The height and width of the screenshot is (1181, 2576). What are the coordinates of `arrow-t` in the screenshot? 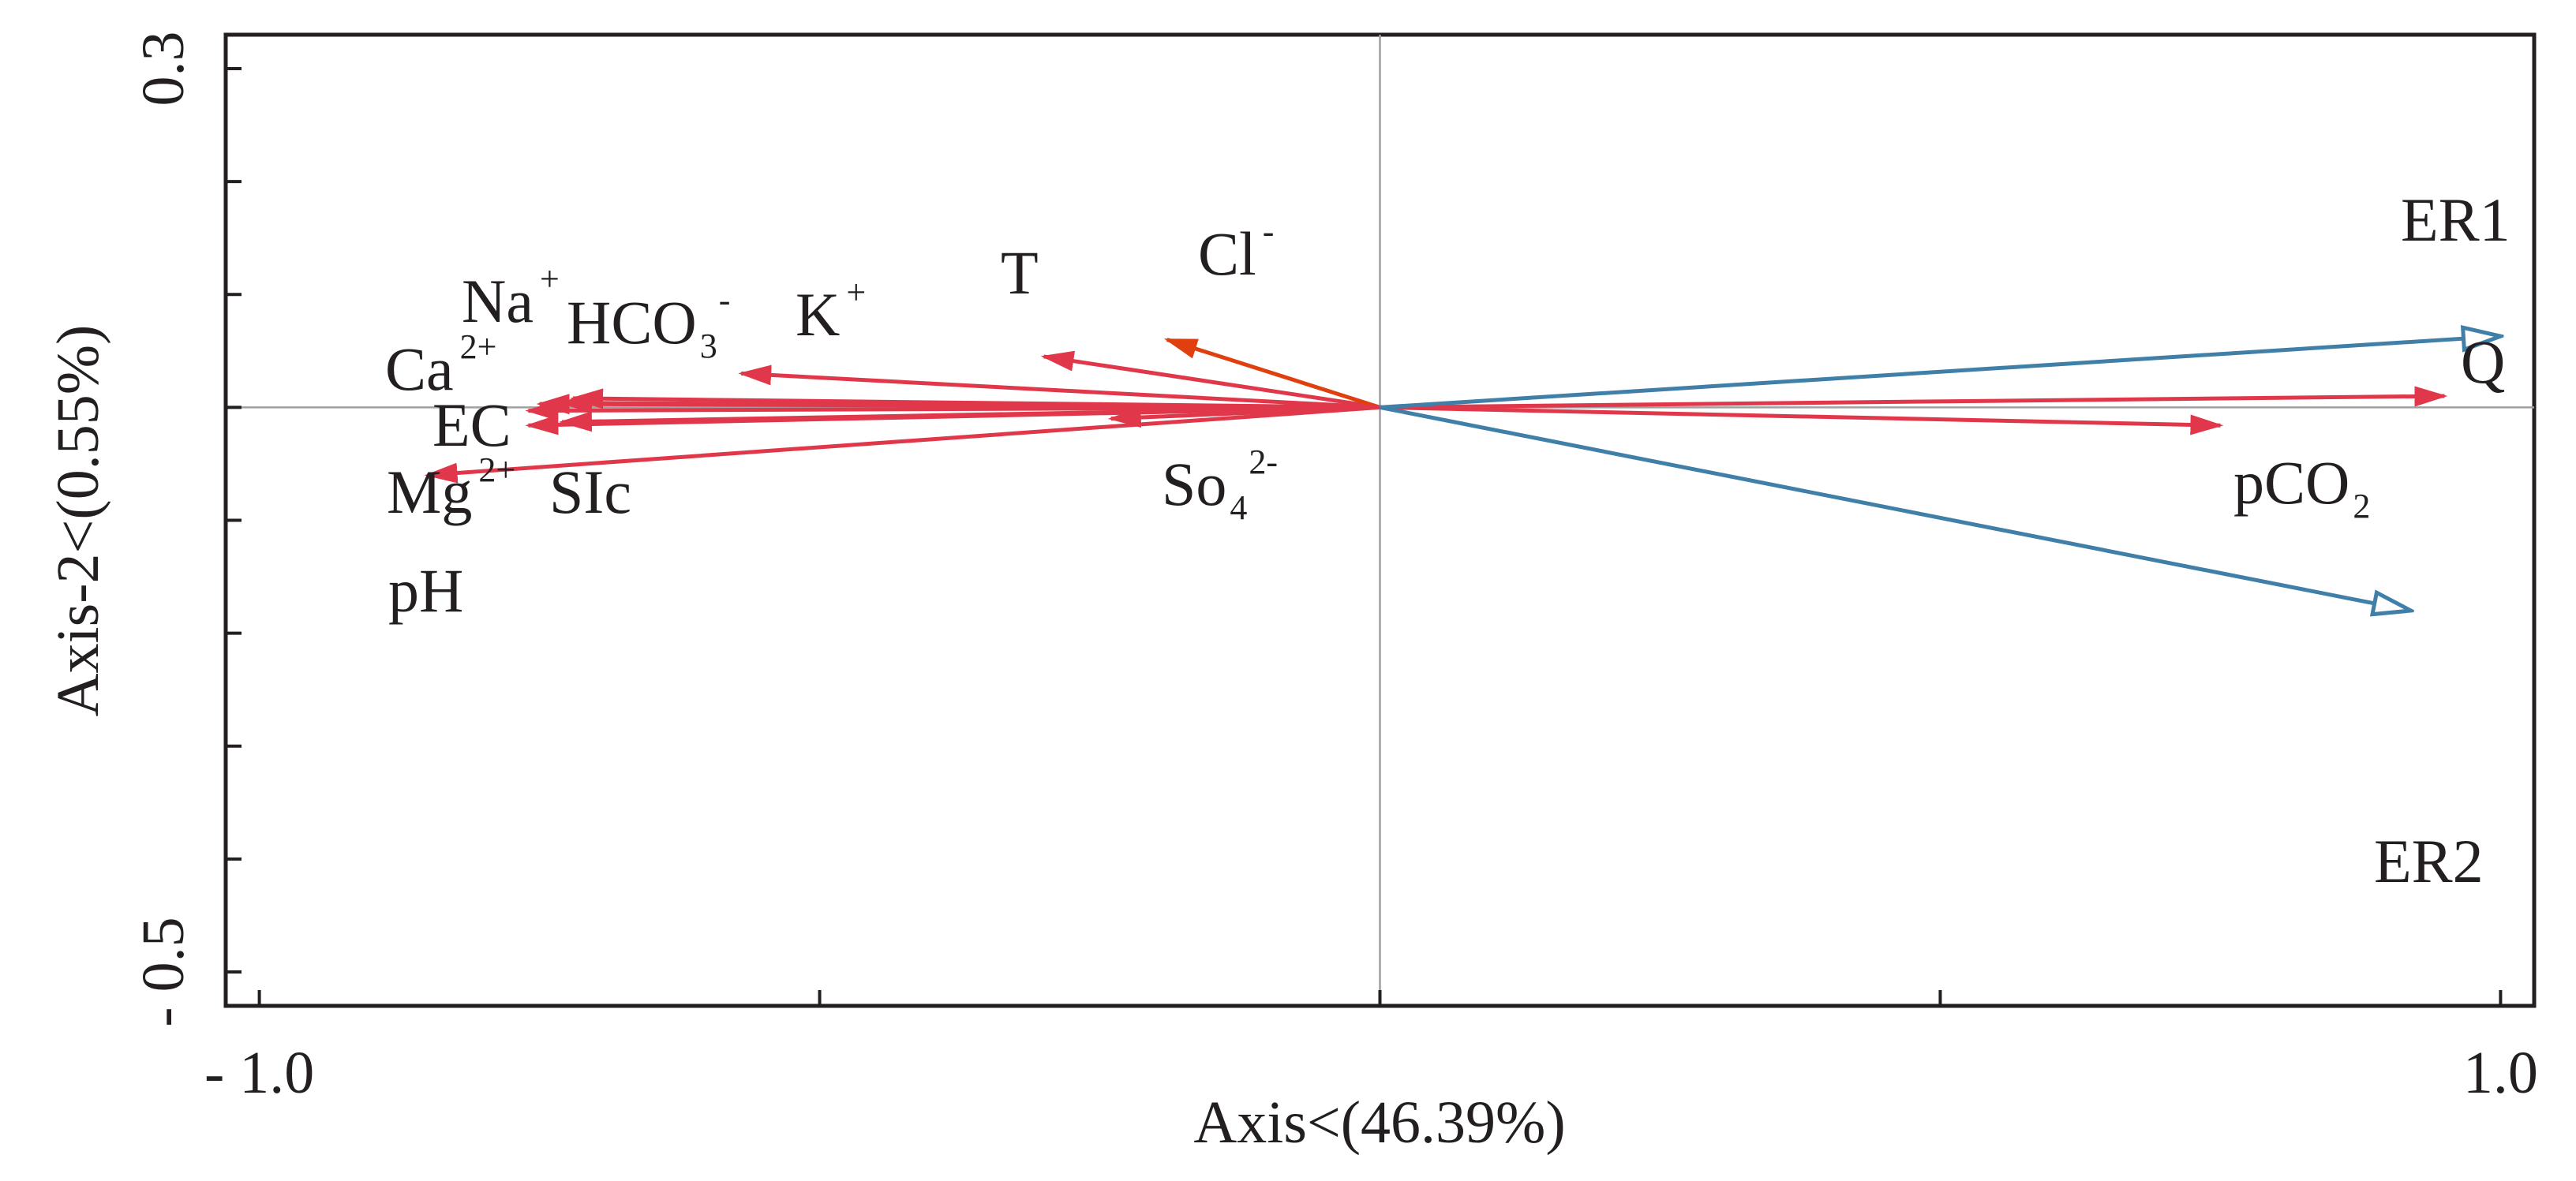 It's located at (1210, 379).